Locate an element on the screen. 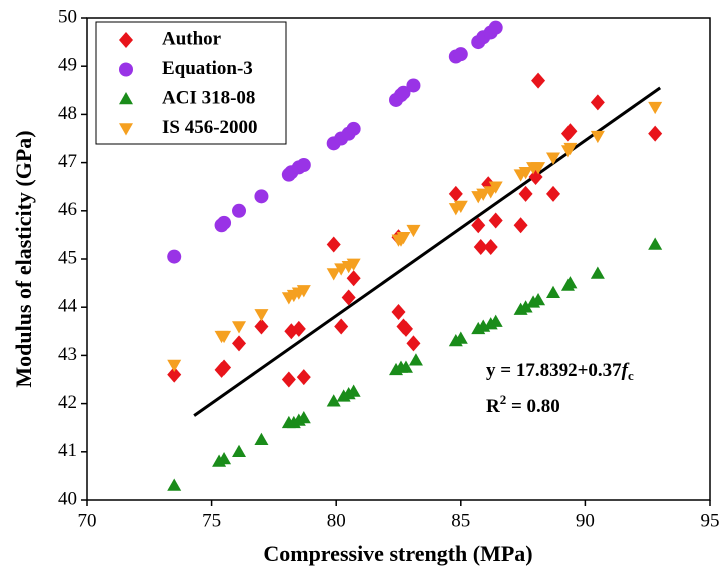 The width and height of the screenshot is (720, 575). r-squared: R2 = 0.80 is located at coordinates (523, 404).